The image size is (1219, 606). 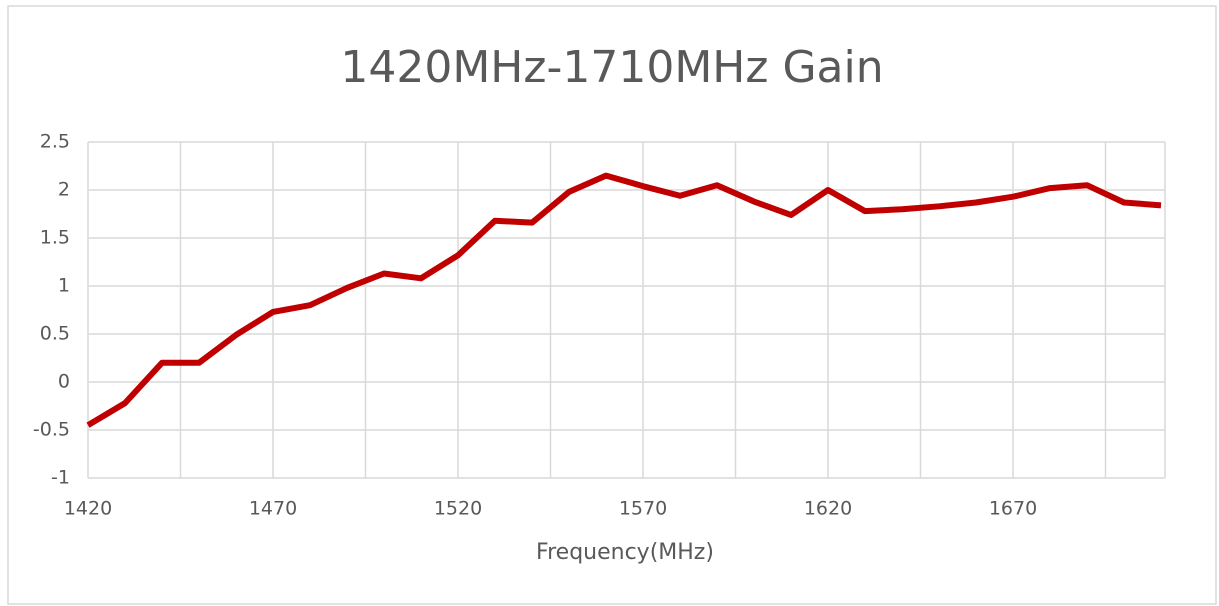 What do you see at coordinates (64, 382) in the screenshot?
I see `y-tick-label: 0` at bounding box center [64, 382].